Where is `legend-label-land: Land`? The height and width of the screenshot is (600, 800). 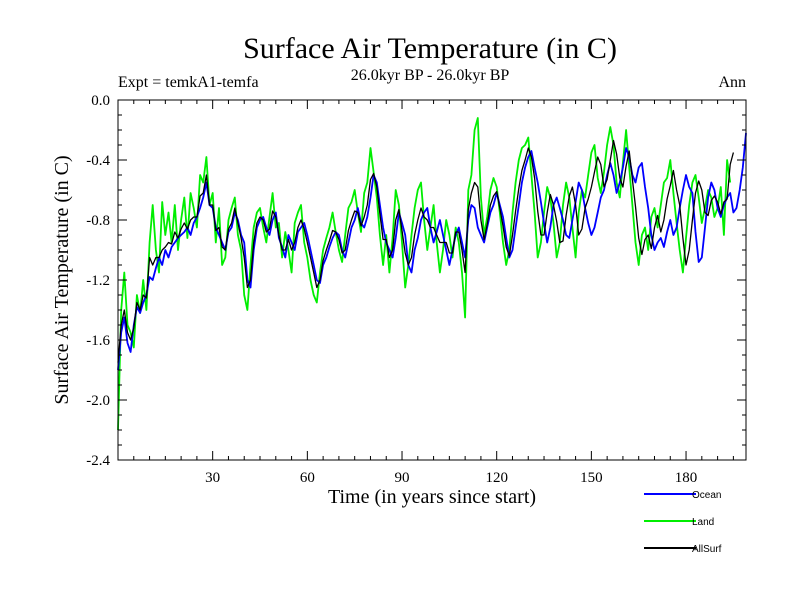
legend-label-land: Land is located at coordinates (703, 522).